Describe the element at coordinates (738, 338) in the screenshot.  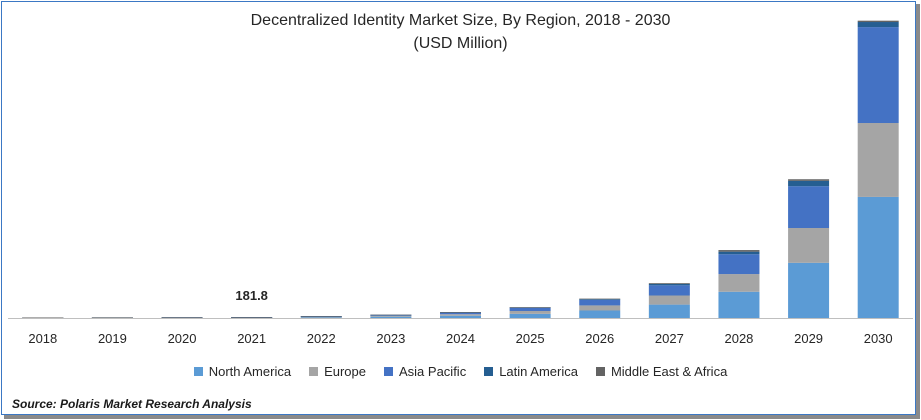
I see `x-tick-label-2028: 2028` at that location.